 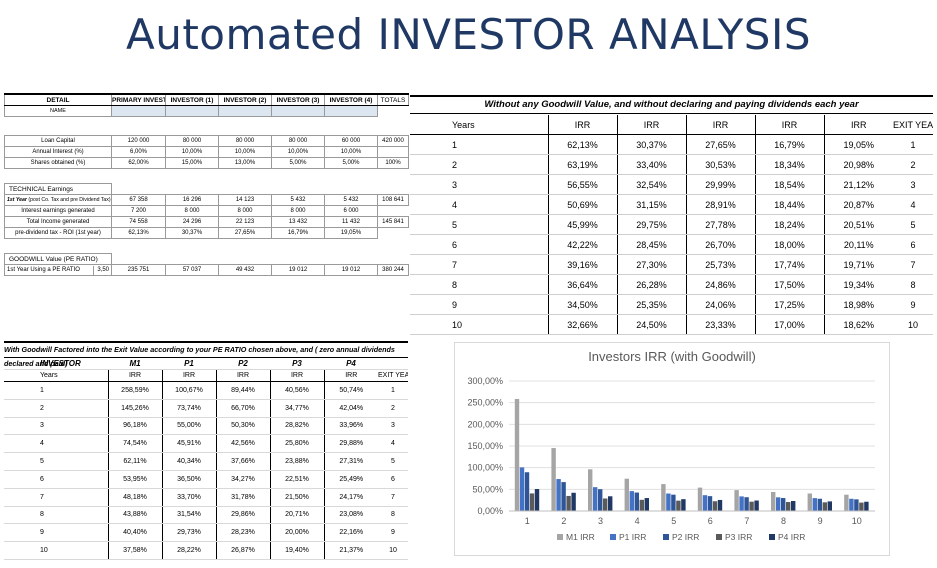 What do you see at coordinates (138, 163) in the screenshot?
I see `shares-value: 62,00%` at bounding box center [138, 163].